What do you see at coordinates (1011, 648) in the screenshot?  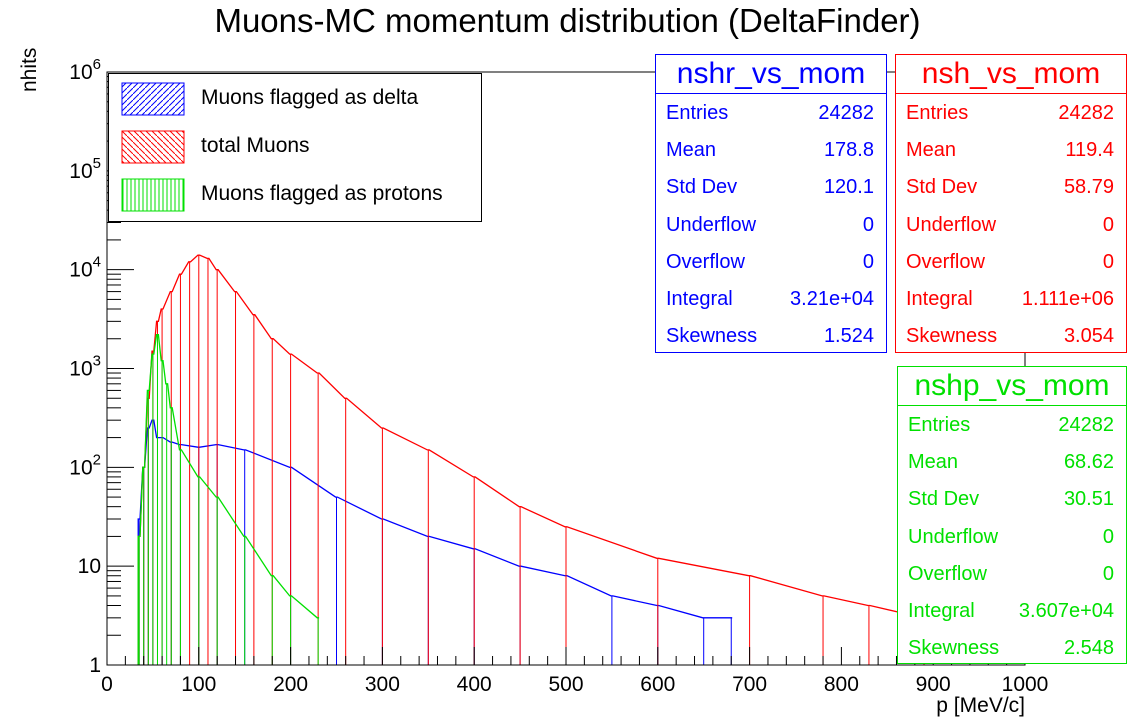 I see `stats-row-skewness: Skewness 2.548` at bounding box center [1011, 648].